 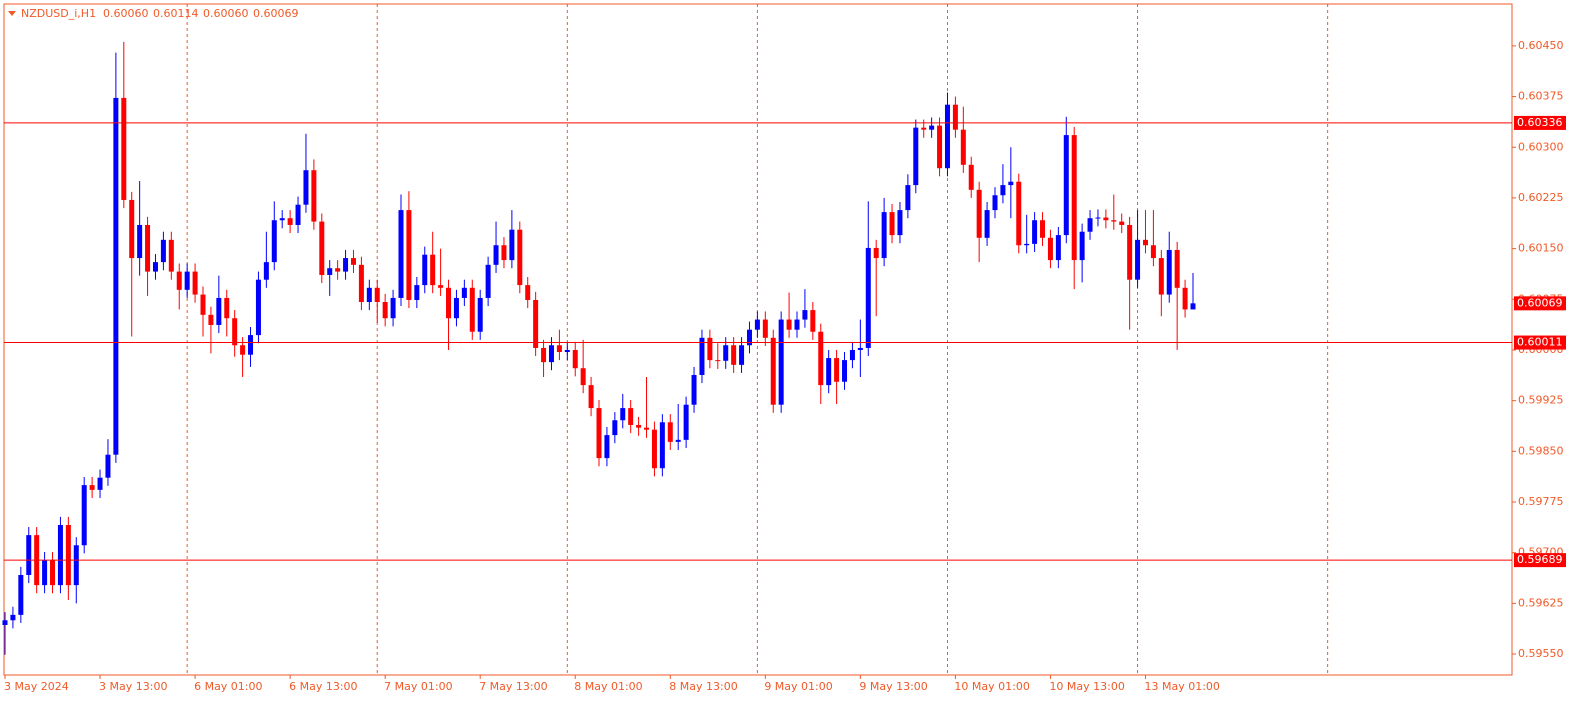 I want to click on header-arrow, so click(x=12, y=13).